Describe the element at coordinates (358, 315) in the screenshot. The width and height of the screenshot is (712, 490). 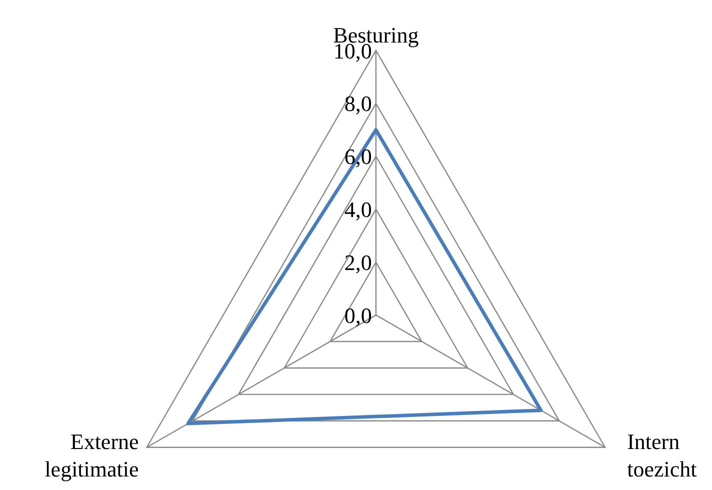
I see `y-tick-label: 0,0` at that location.